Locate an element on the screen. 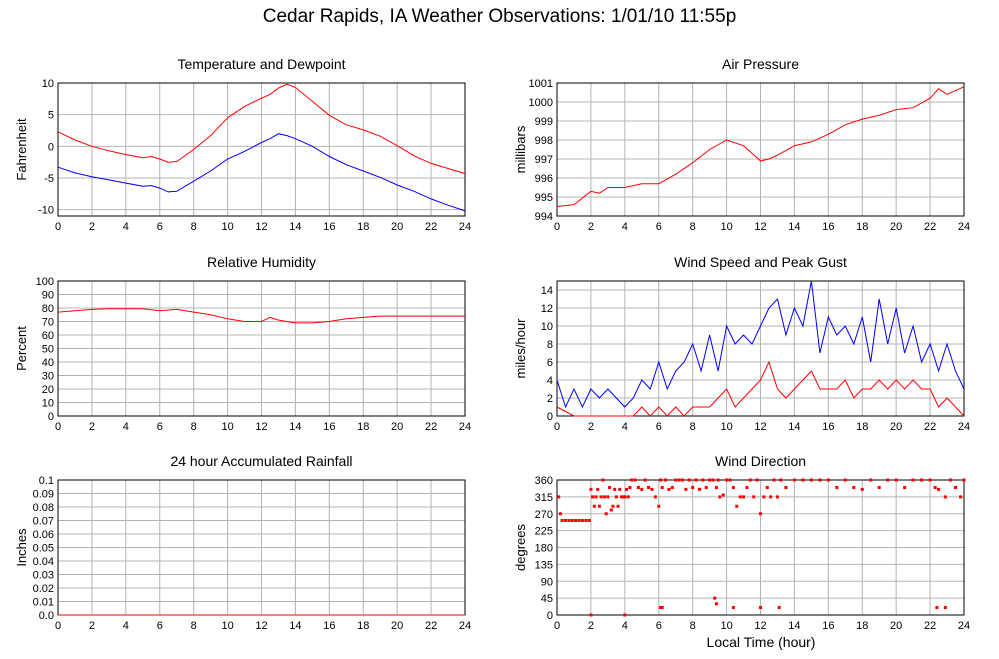 This screenshot has width=999, height=659. y-tick-label: 8 is located at coordinates (550, 345).